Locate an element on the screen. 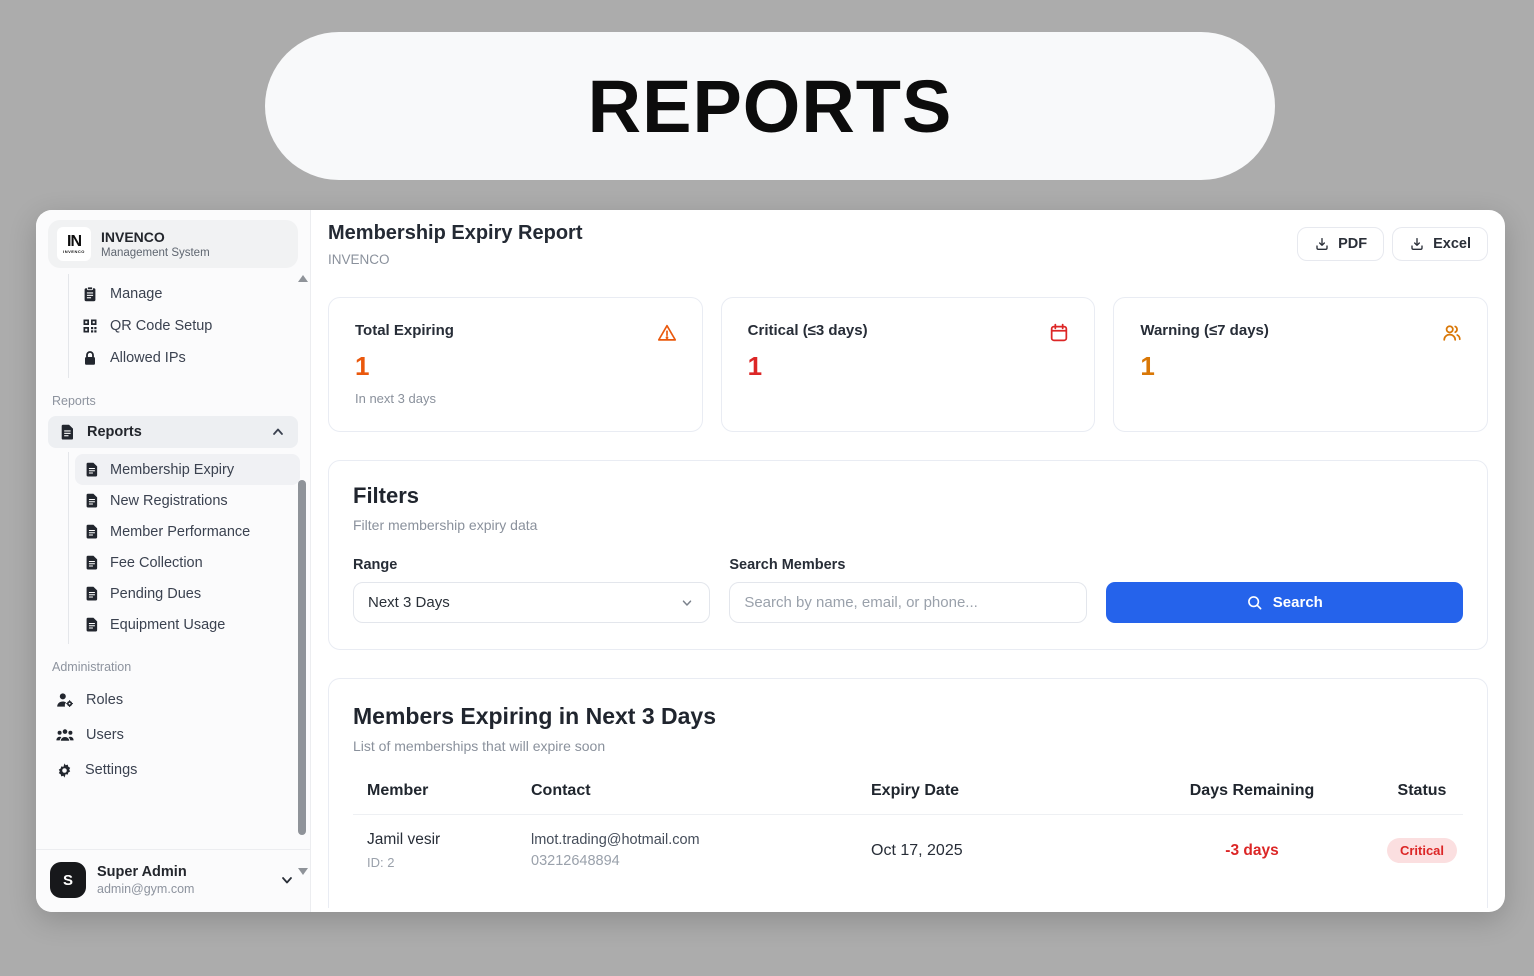 Image resolution: width=1534 pixels, height=976 pixels. search-button: Search is located at coordinates (1284, 602).